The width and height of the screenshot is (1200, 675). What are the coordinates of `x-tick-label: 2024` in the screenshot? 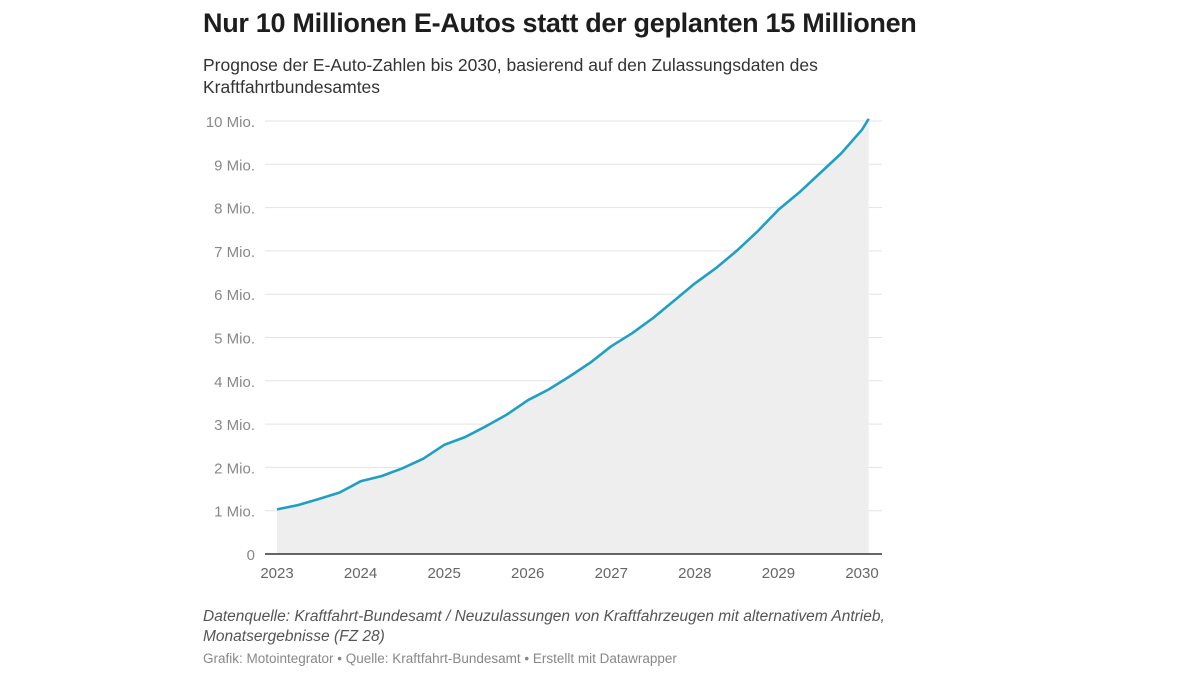 It's located at (360, 573).